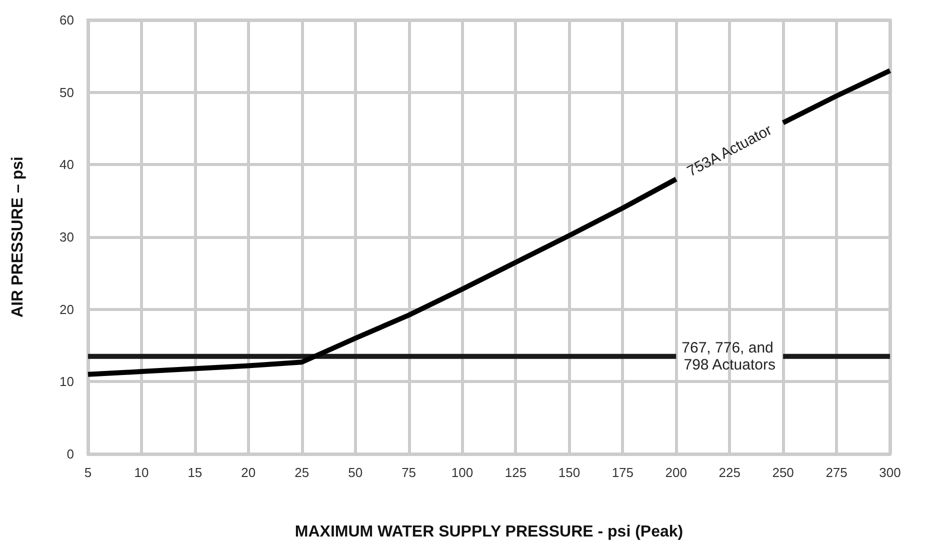 This screenshot has height=545, width=925. I want to click on y-axis-title: AIR PRESSURE – psi, so click(18, 237).